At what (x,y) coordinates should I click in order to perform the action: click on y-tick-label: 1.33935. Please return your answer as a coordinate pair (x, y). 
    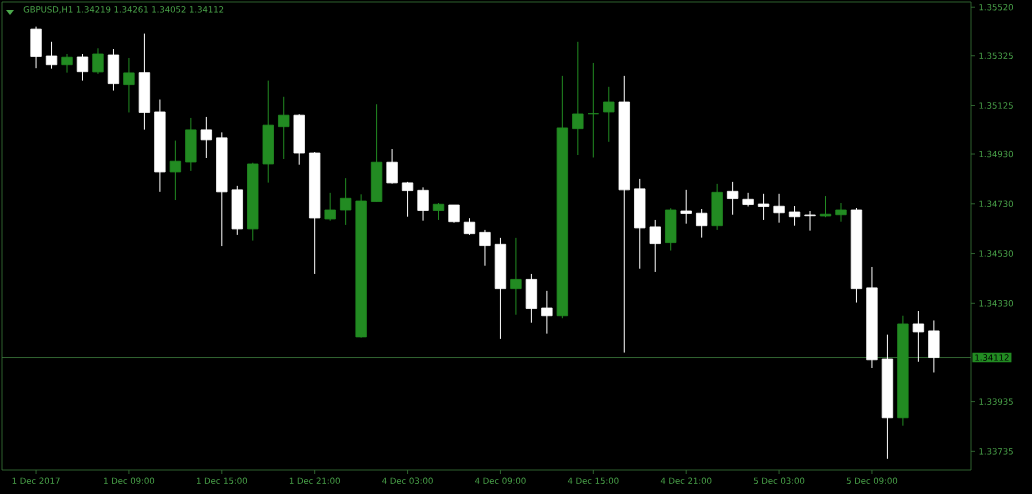
    Looking at the image, I should click on (996, 401).